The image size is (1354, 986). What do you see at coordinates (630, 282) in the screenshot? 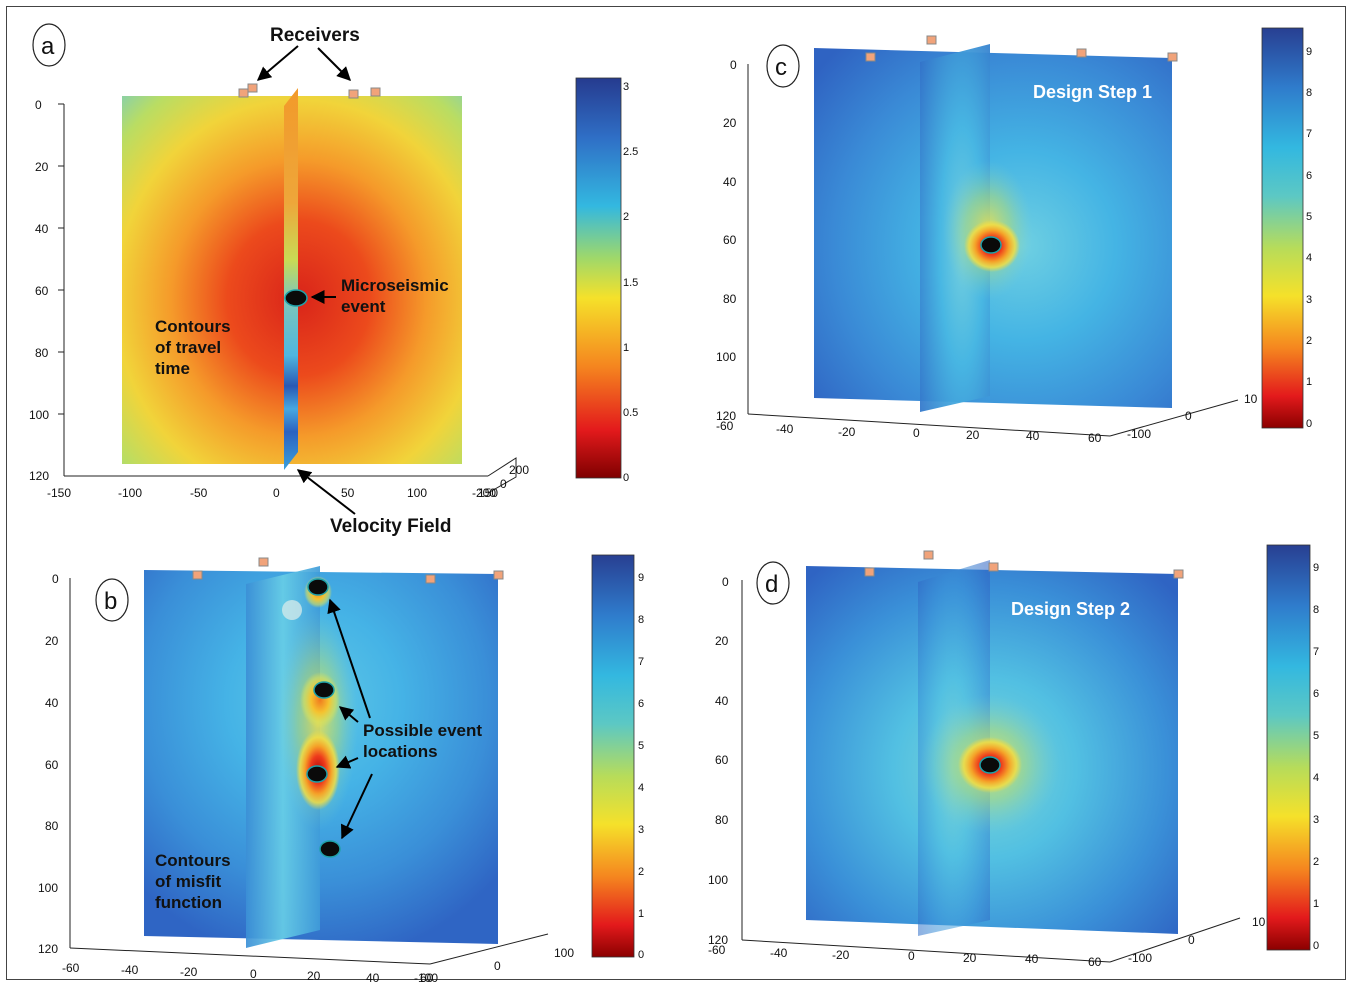
I see `panel-a-colorbar-ticks: 3 2.5 2 1.5 1 0.5 0` at bounding box center [630, 282].